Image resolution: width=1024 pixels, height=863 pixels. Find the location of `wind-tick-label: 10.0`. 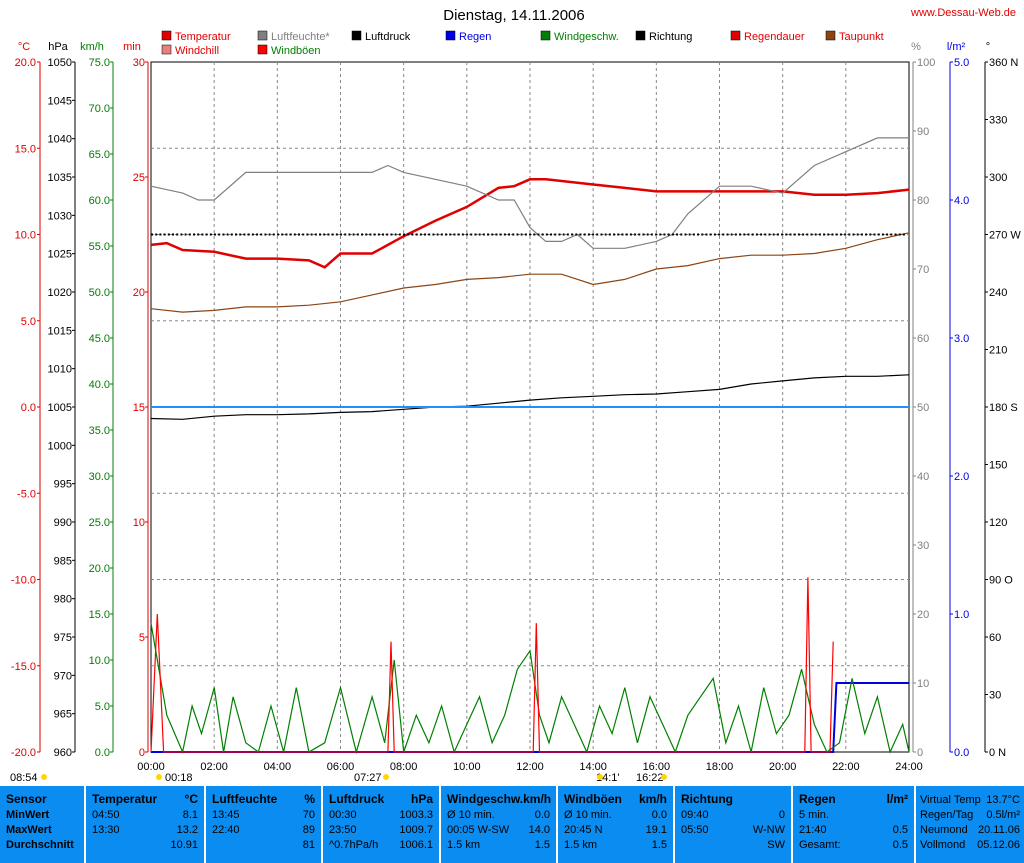

wind-tick-label: 10.0 is located at coordinates (99, 661).